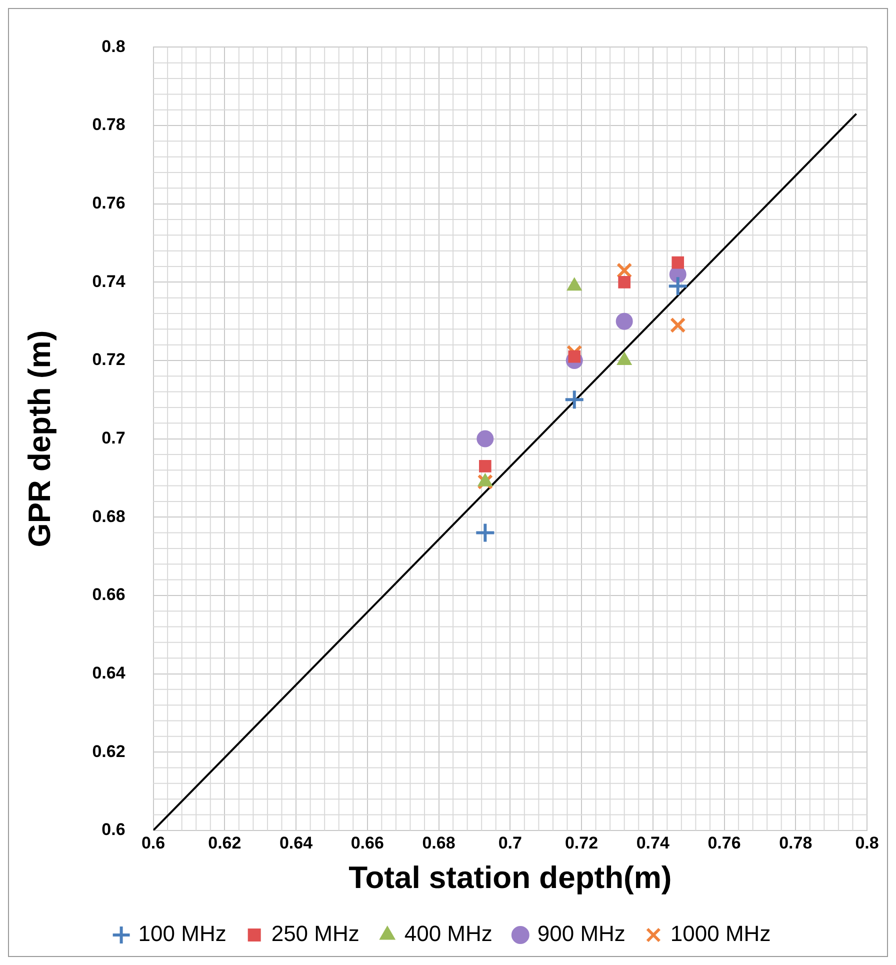  I want to click on x-tick-label: 0.74, so click(653, 842).